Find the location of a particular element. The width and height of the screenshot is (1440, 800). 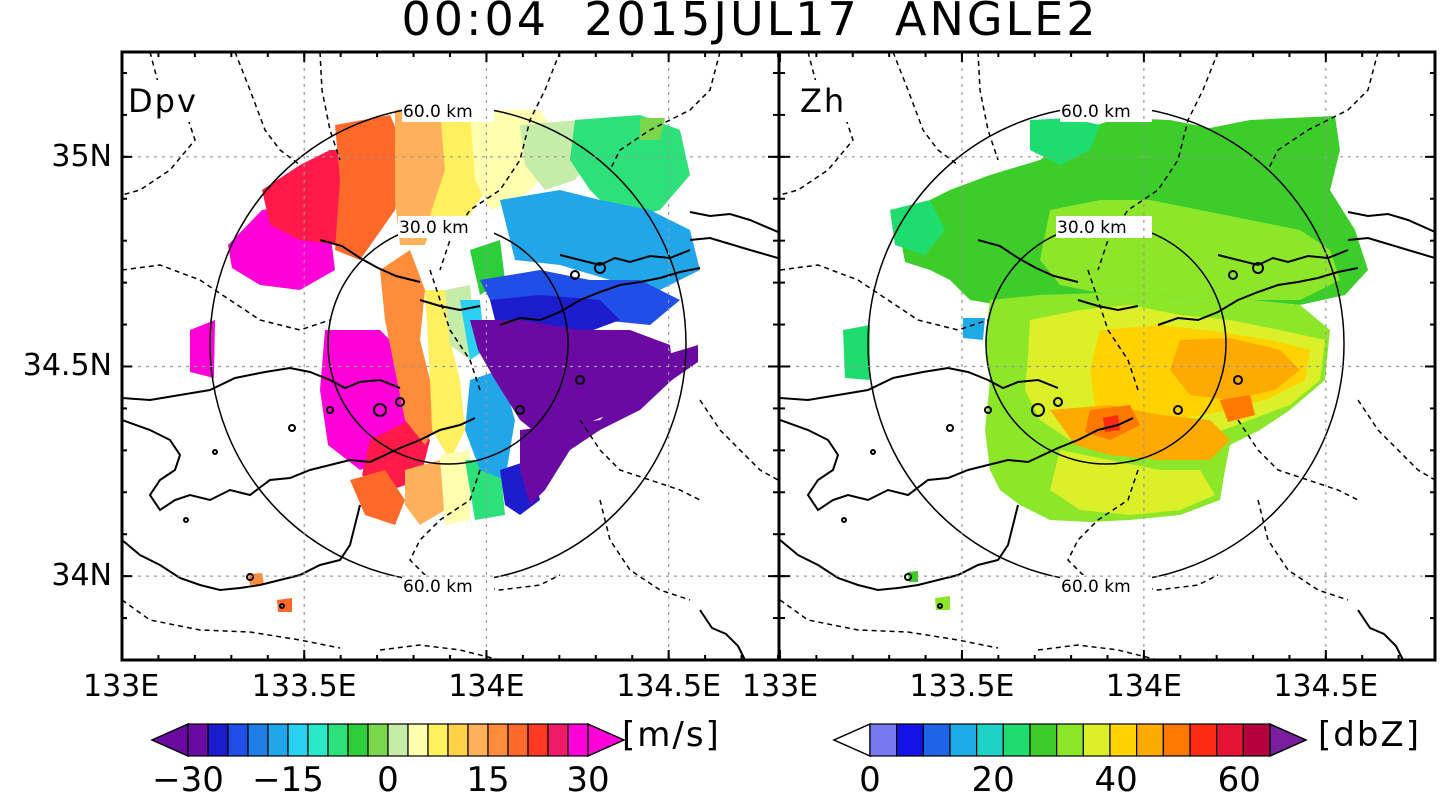

zh-colorbar-label: 40 is located at coordinates (1116, 780).